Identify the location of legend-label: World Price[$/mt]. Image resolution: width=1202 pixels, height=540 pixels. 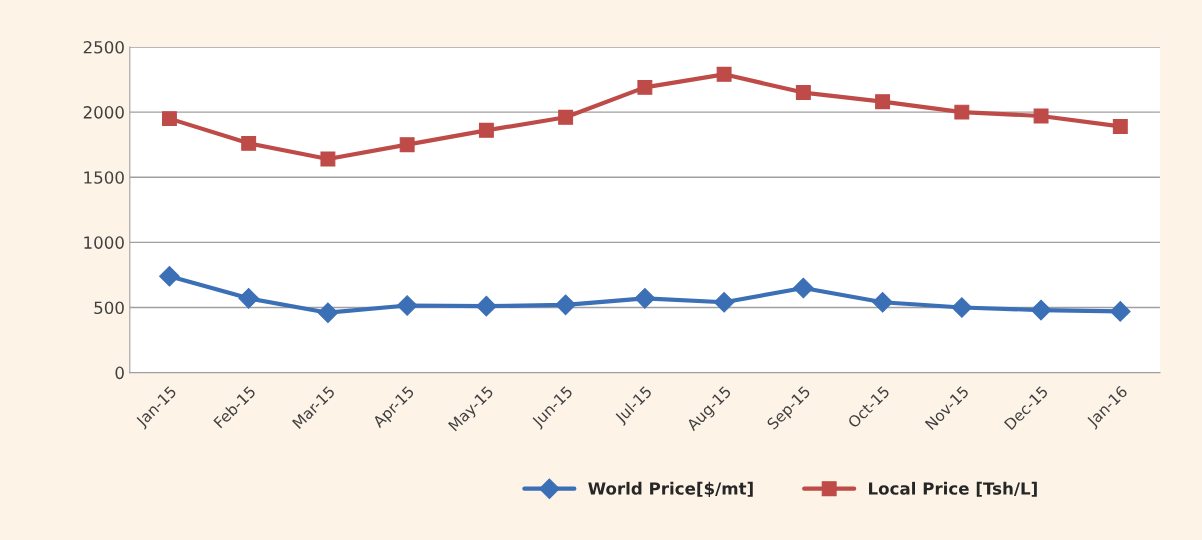
(670, 489).